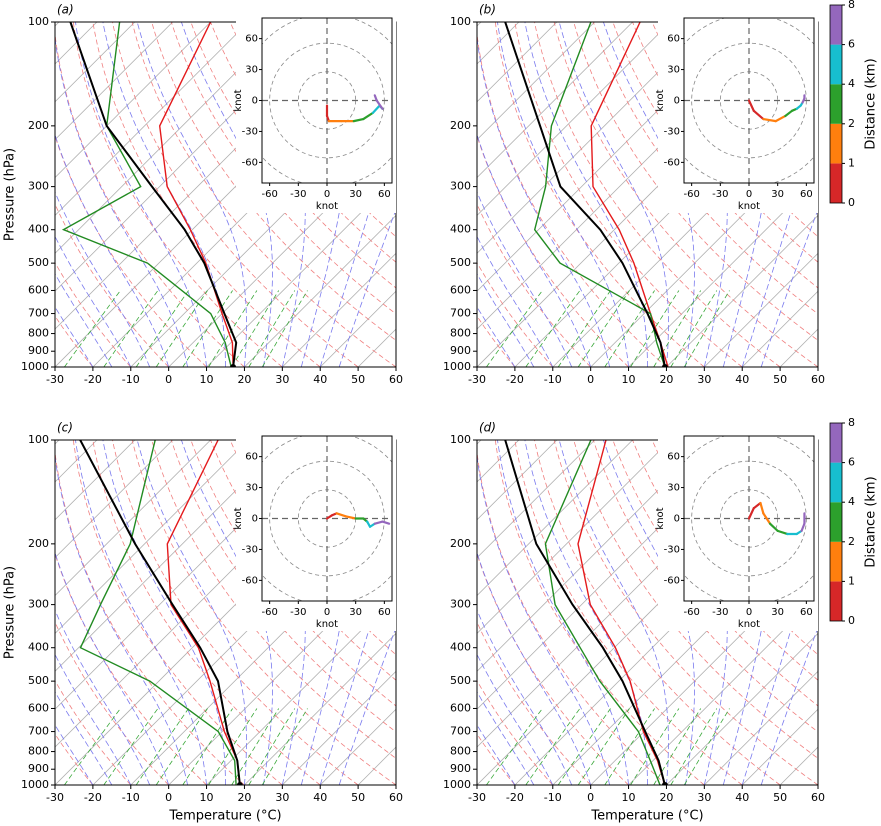 The height and width of the screenshot is (826, 881). I want to click on x-tick-label: 10, so click(207, 379).